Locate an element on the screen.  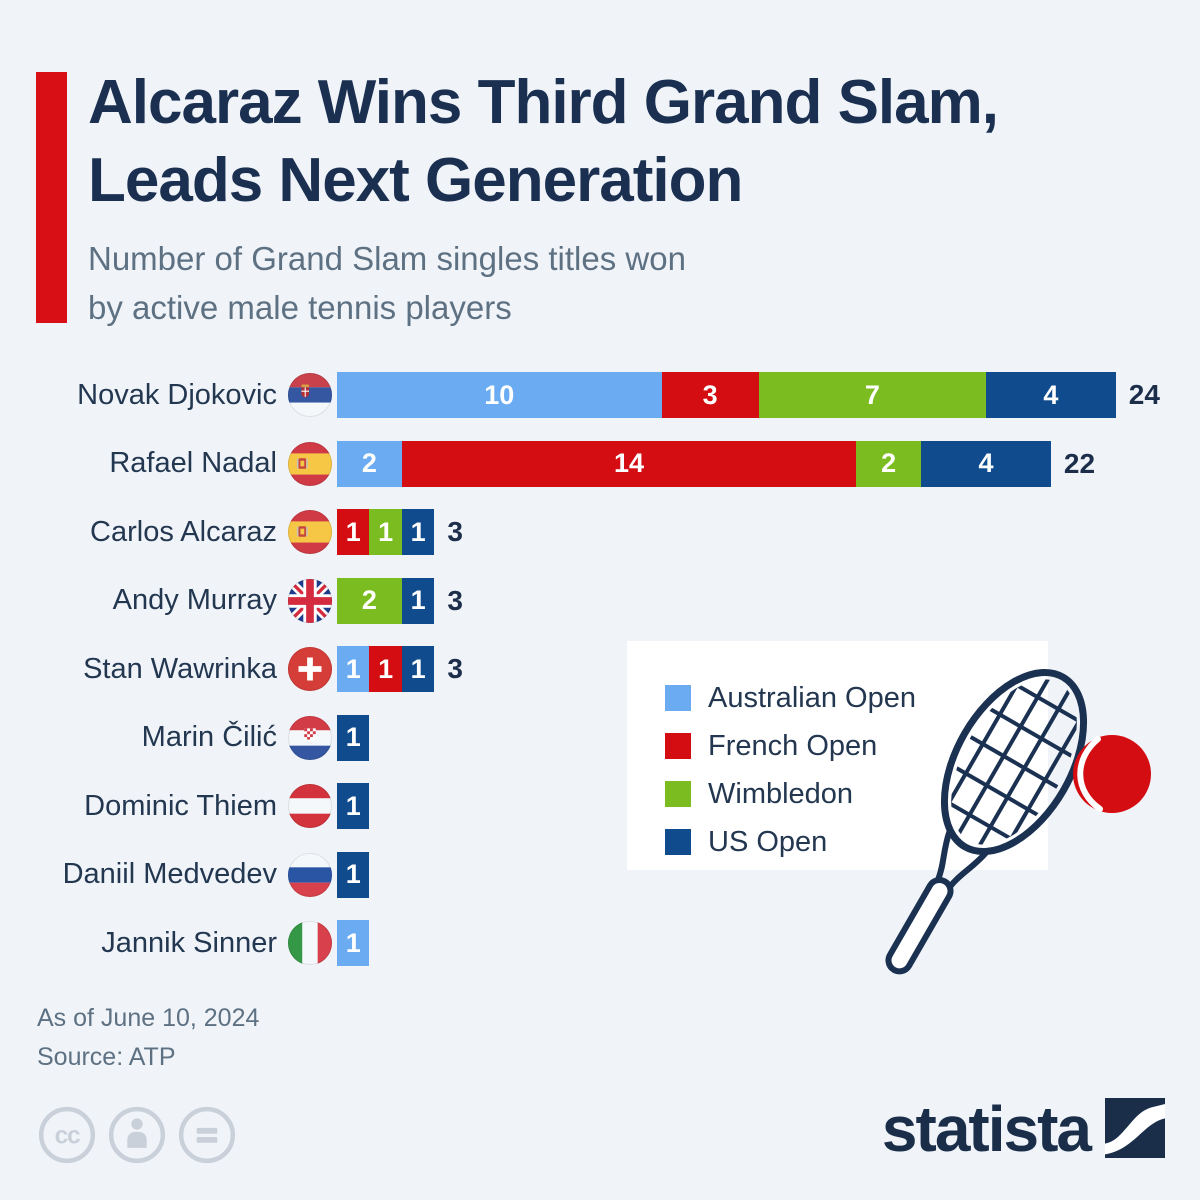
player-name-label: Andy Murray is located at coordinates (194, 600).